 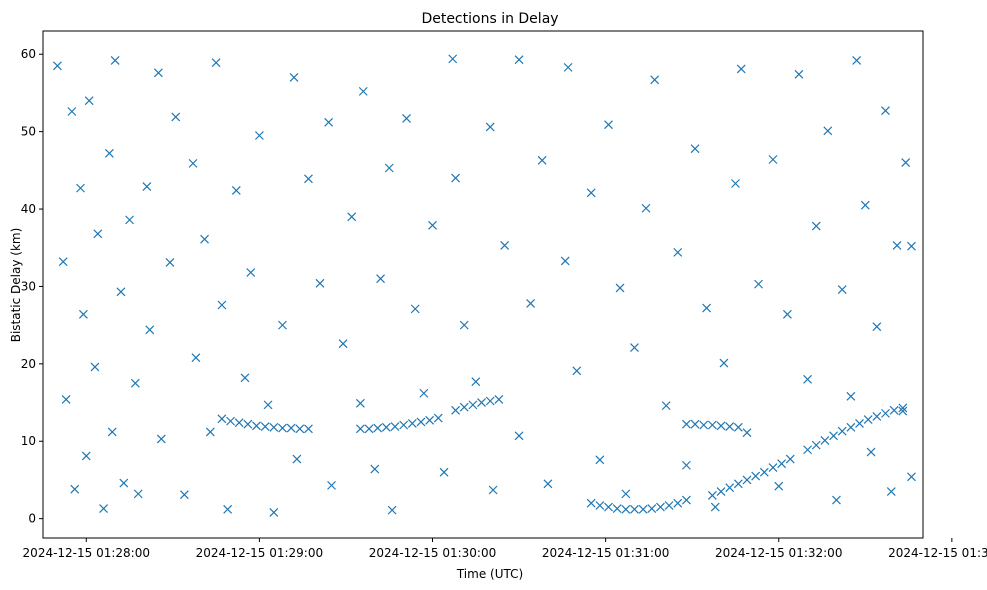 What do you see at coordinates (778, 553) in the screenshot?
I see `x-tick-label: 2024-12-15 01:32:00` at bounding box center [778, 553].